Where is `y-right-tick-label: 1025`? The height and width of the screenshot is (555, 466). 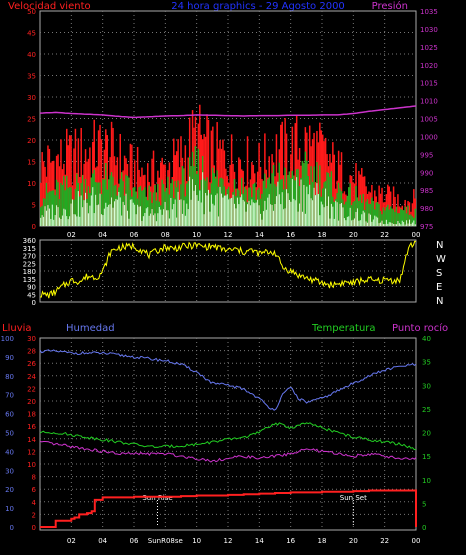 y-right-tick-label: 1025 is located at coordinates (429, 48).